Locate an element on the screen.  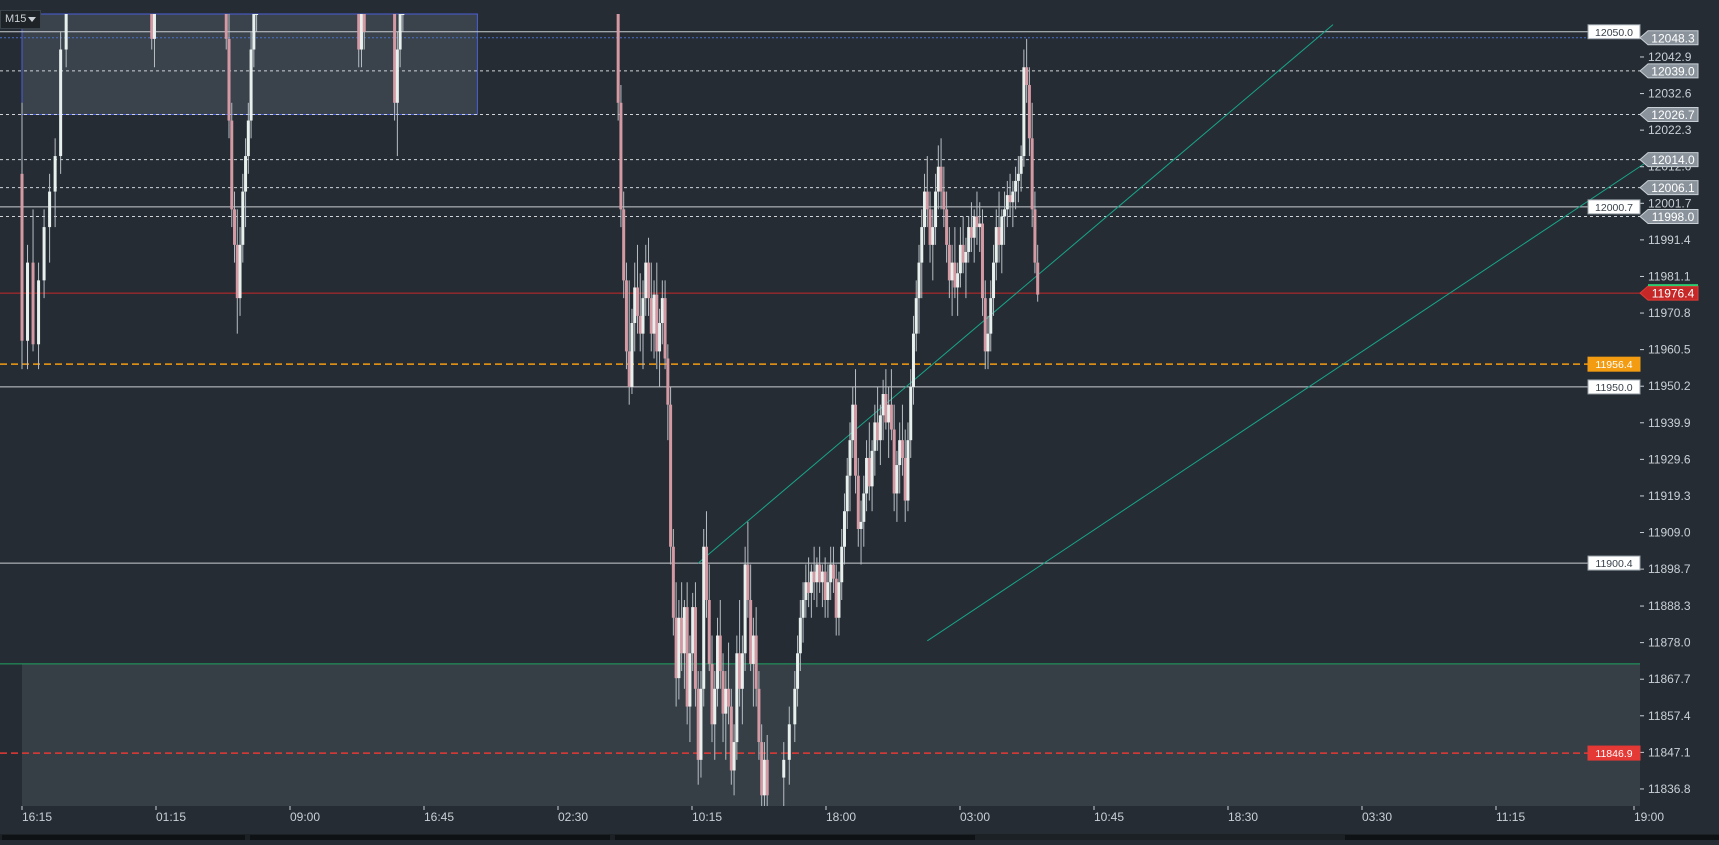
price-tag-label: 12006.1 is located at coordinates (1673, 188).